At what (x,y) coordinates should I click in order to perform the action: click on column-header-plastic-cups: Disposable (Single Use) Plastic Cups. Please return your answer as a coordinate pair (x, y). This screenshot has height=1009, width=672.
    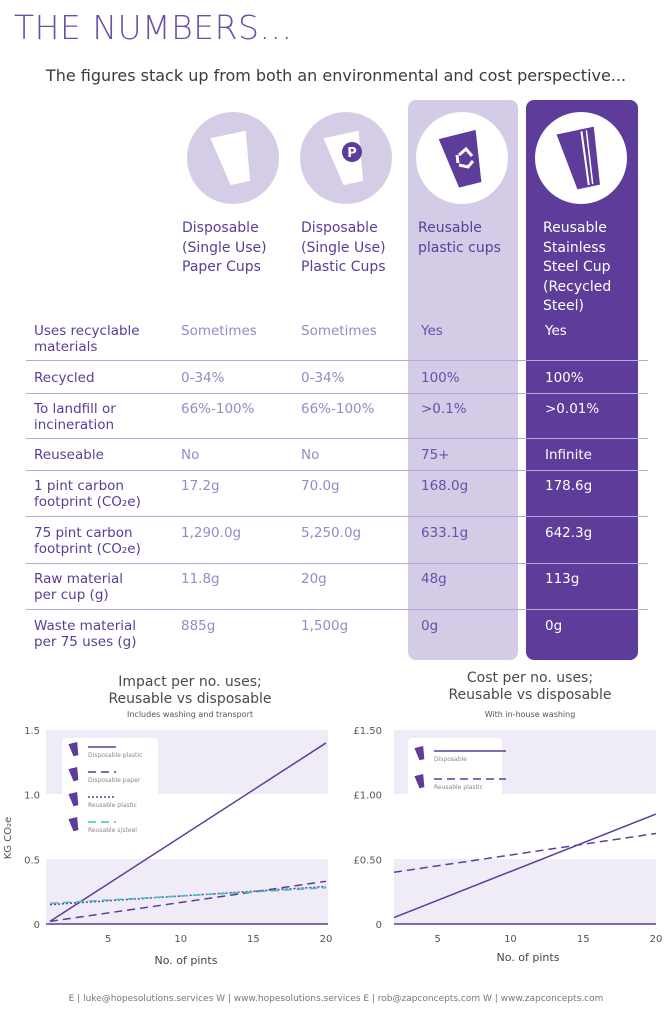
    Looking at the image, I should click on (356, 248).